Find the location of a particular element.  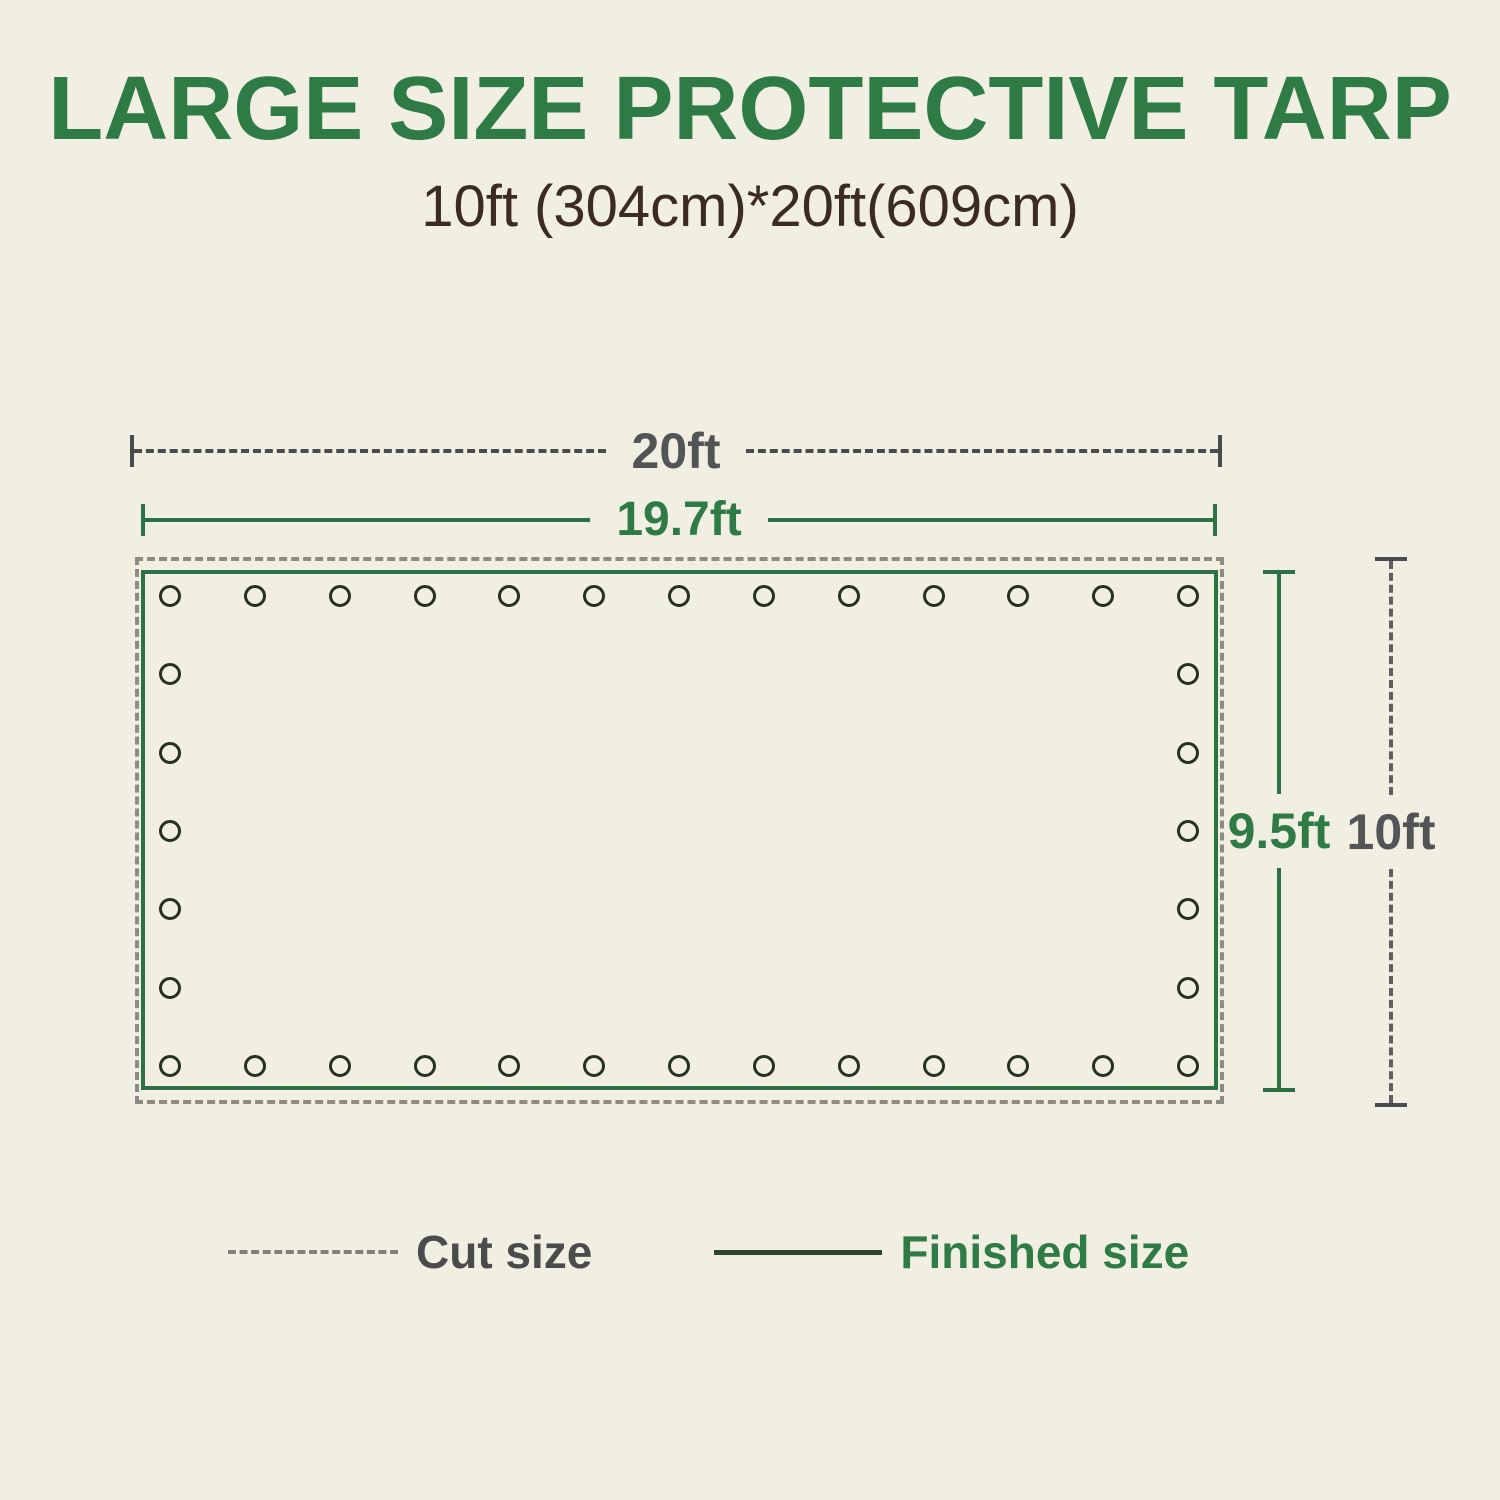

legend: Cut size Finished size is located at coordinates (708, 1252).